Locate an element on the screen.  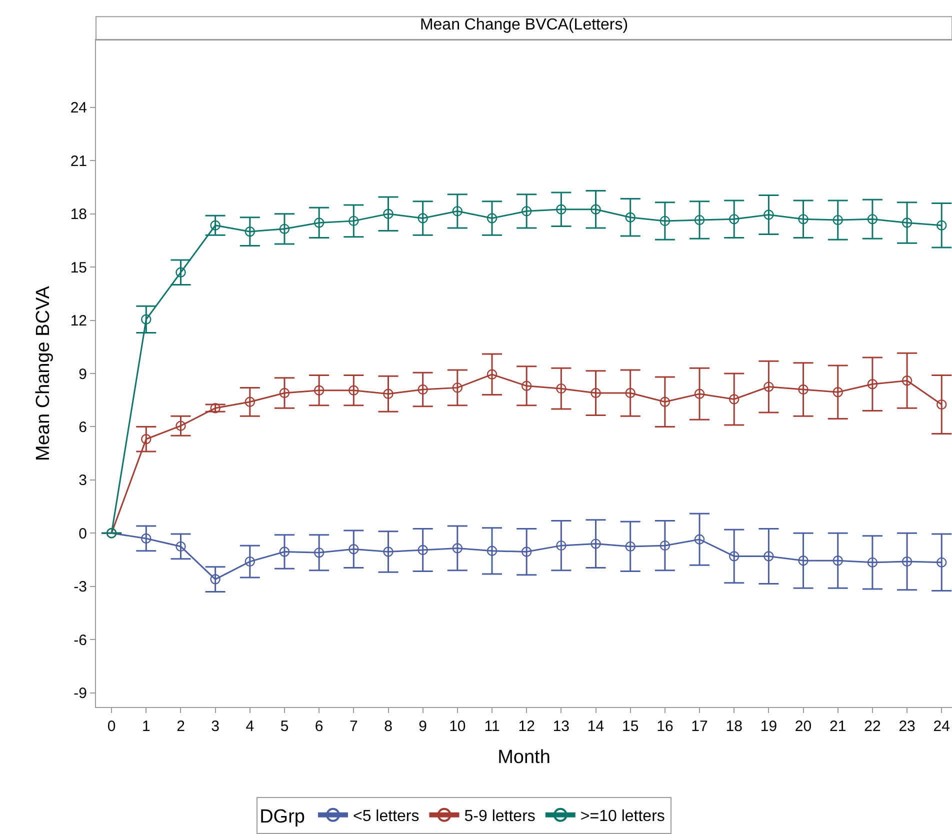
x-tick-label: 20 is located at coordinates (803, 726).